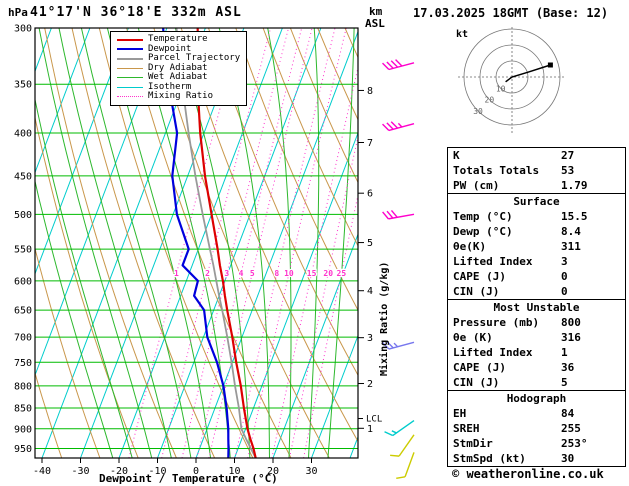 This screenshot has width=629, height=486. Describe the element at coordinates (42, 471) in the screenshot. I see `temperature-tick-label: -40` at that location.